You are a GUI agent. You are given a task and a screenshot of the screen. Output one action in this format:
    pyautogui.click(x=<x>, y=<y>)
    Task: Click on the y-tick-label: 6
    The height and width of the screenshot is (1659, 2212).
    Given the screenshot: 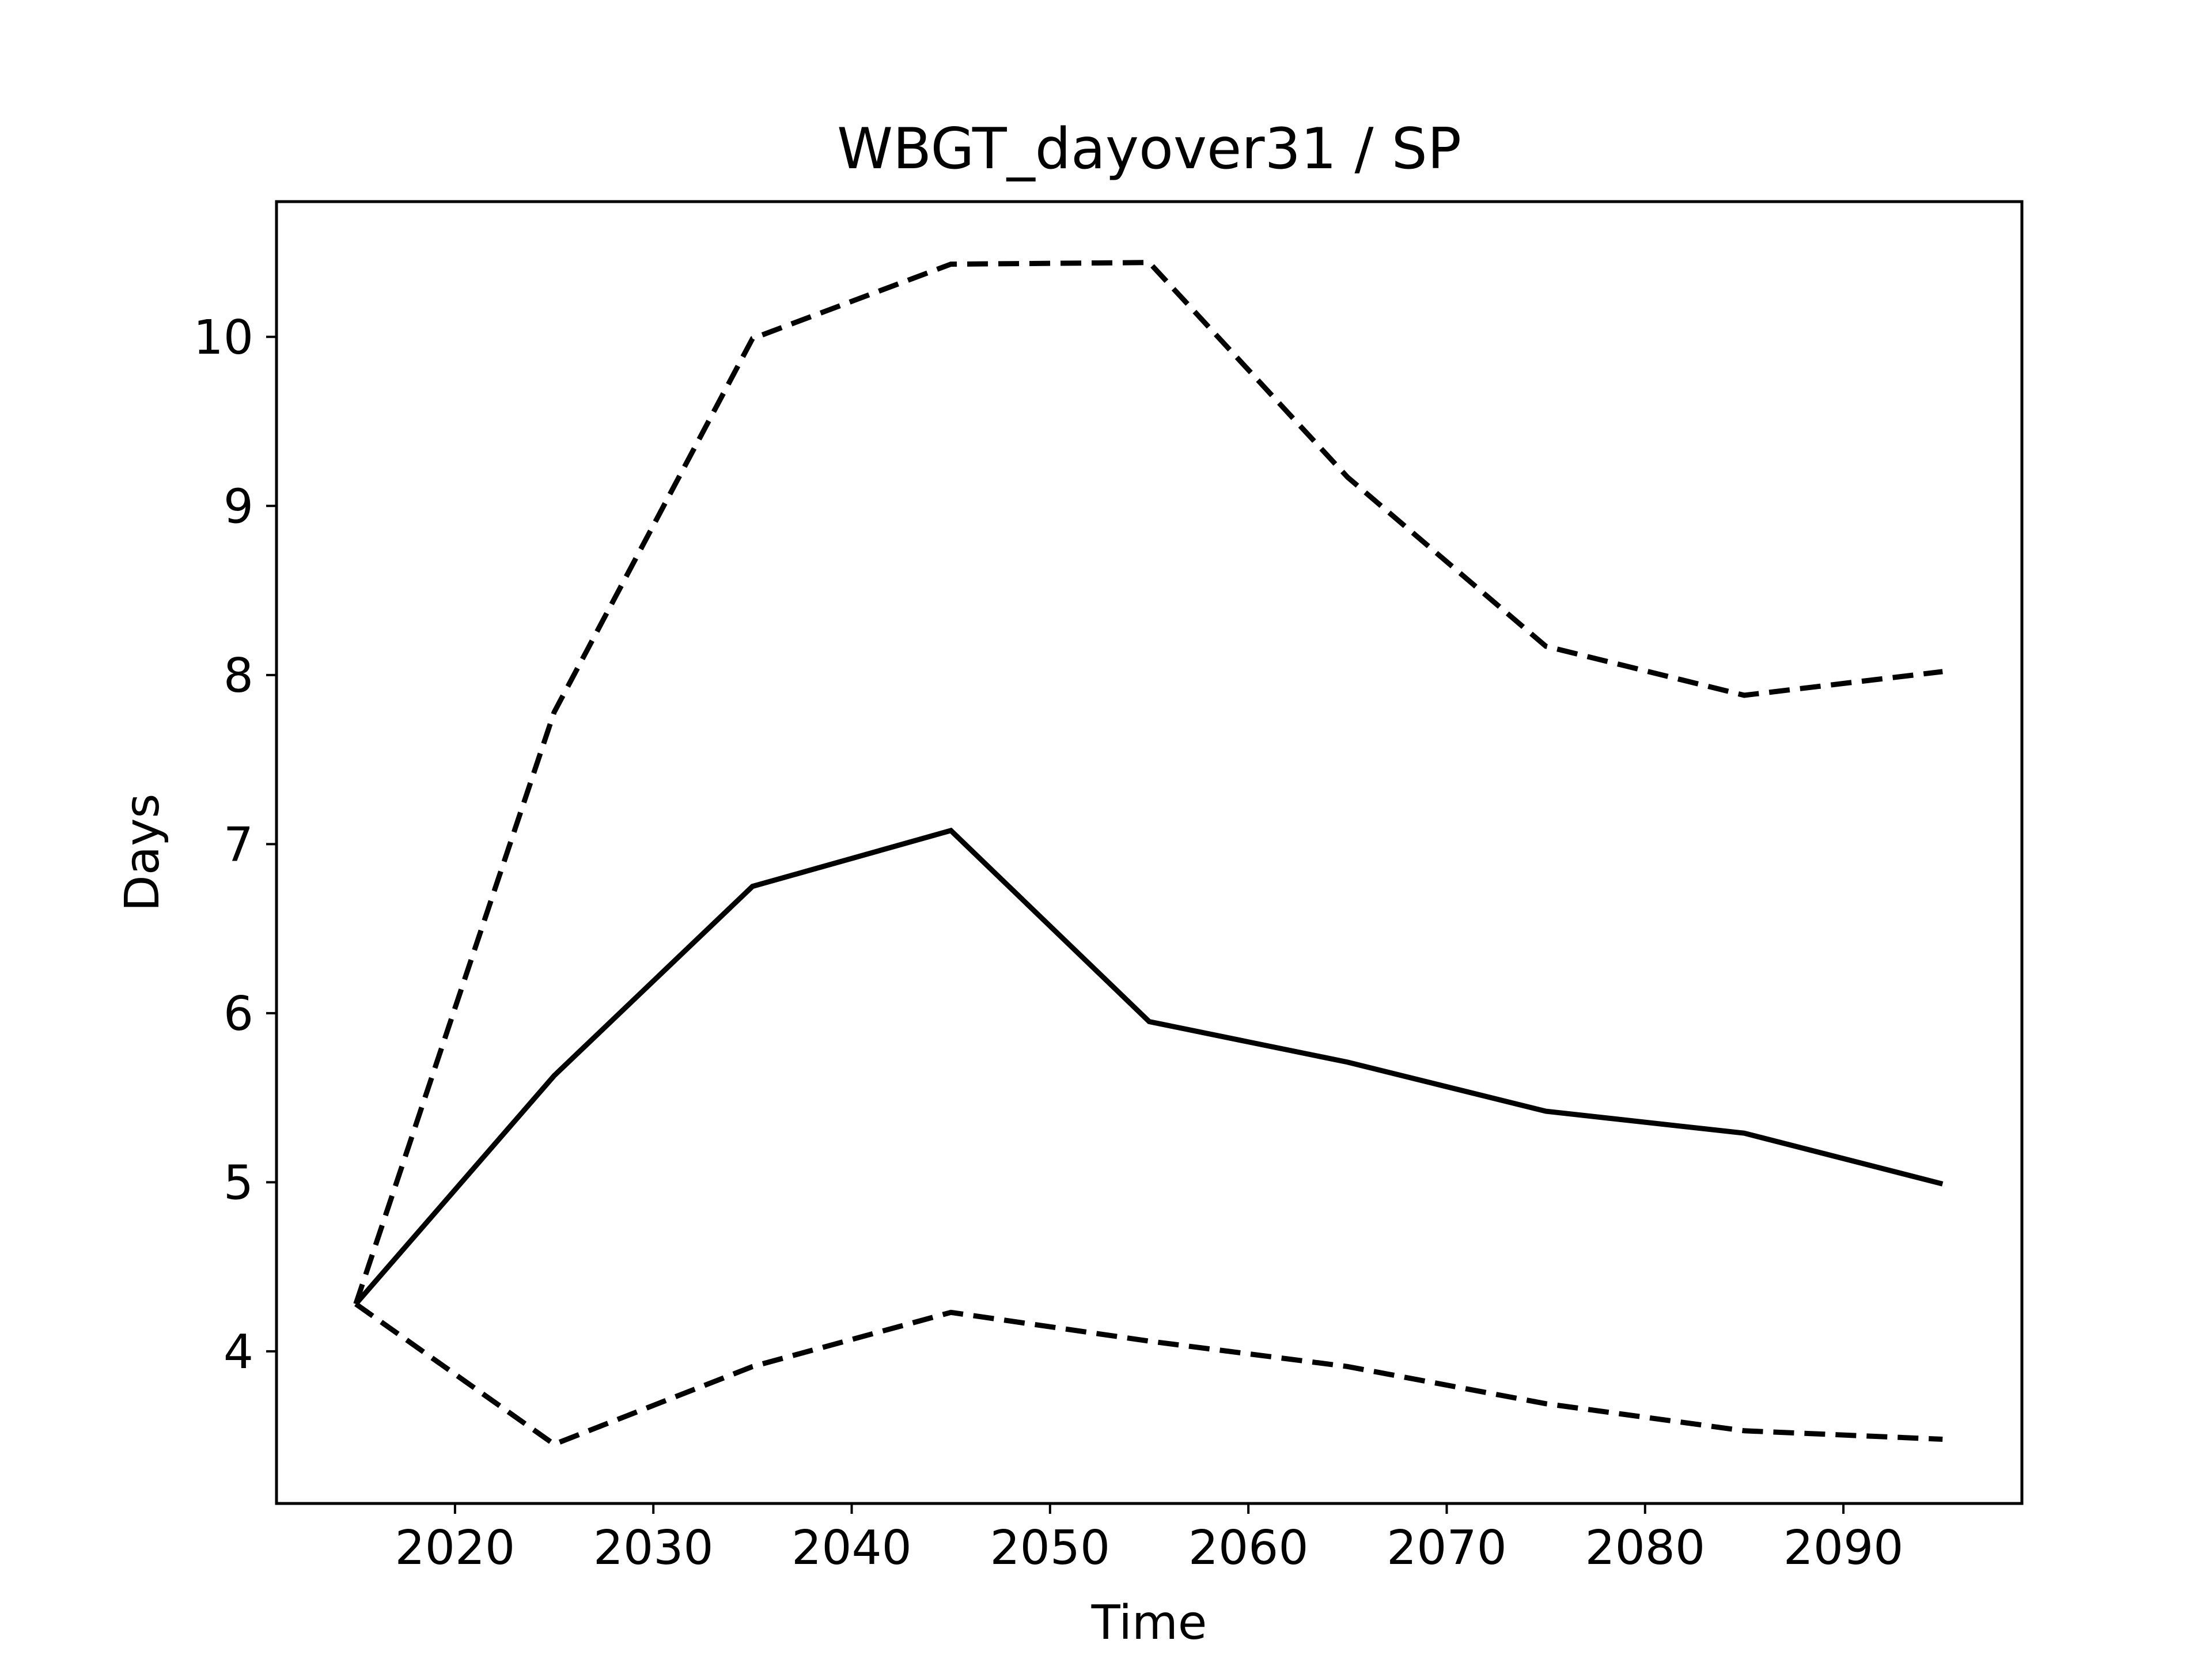 What is the action you would take?
    pyautogui.click(x=238, y=1014)
    